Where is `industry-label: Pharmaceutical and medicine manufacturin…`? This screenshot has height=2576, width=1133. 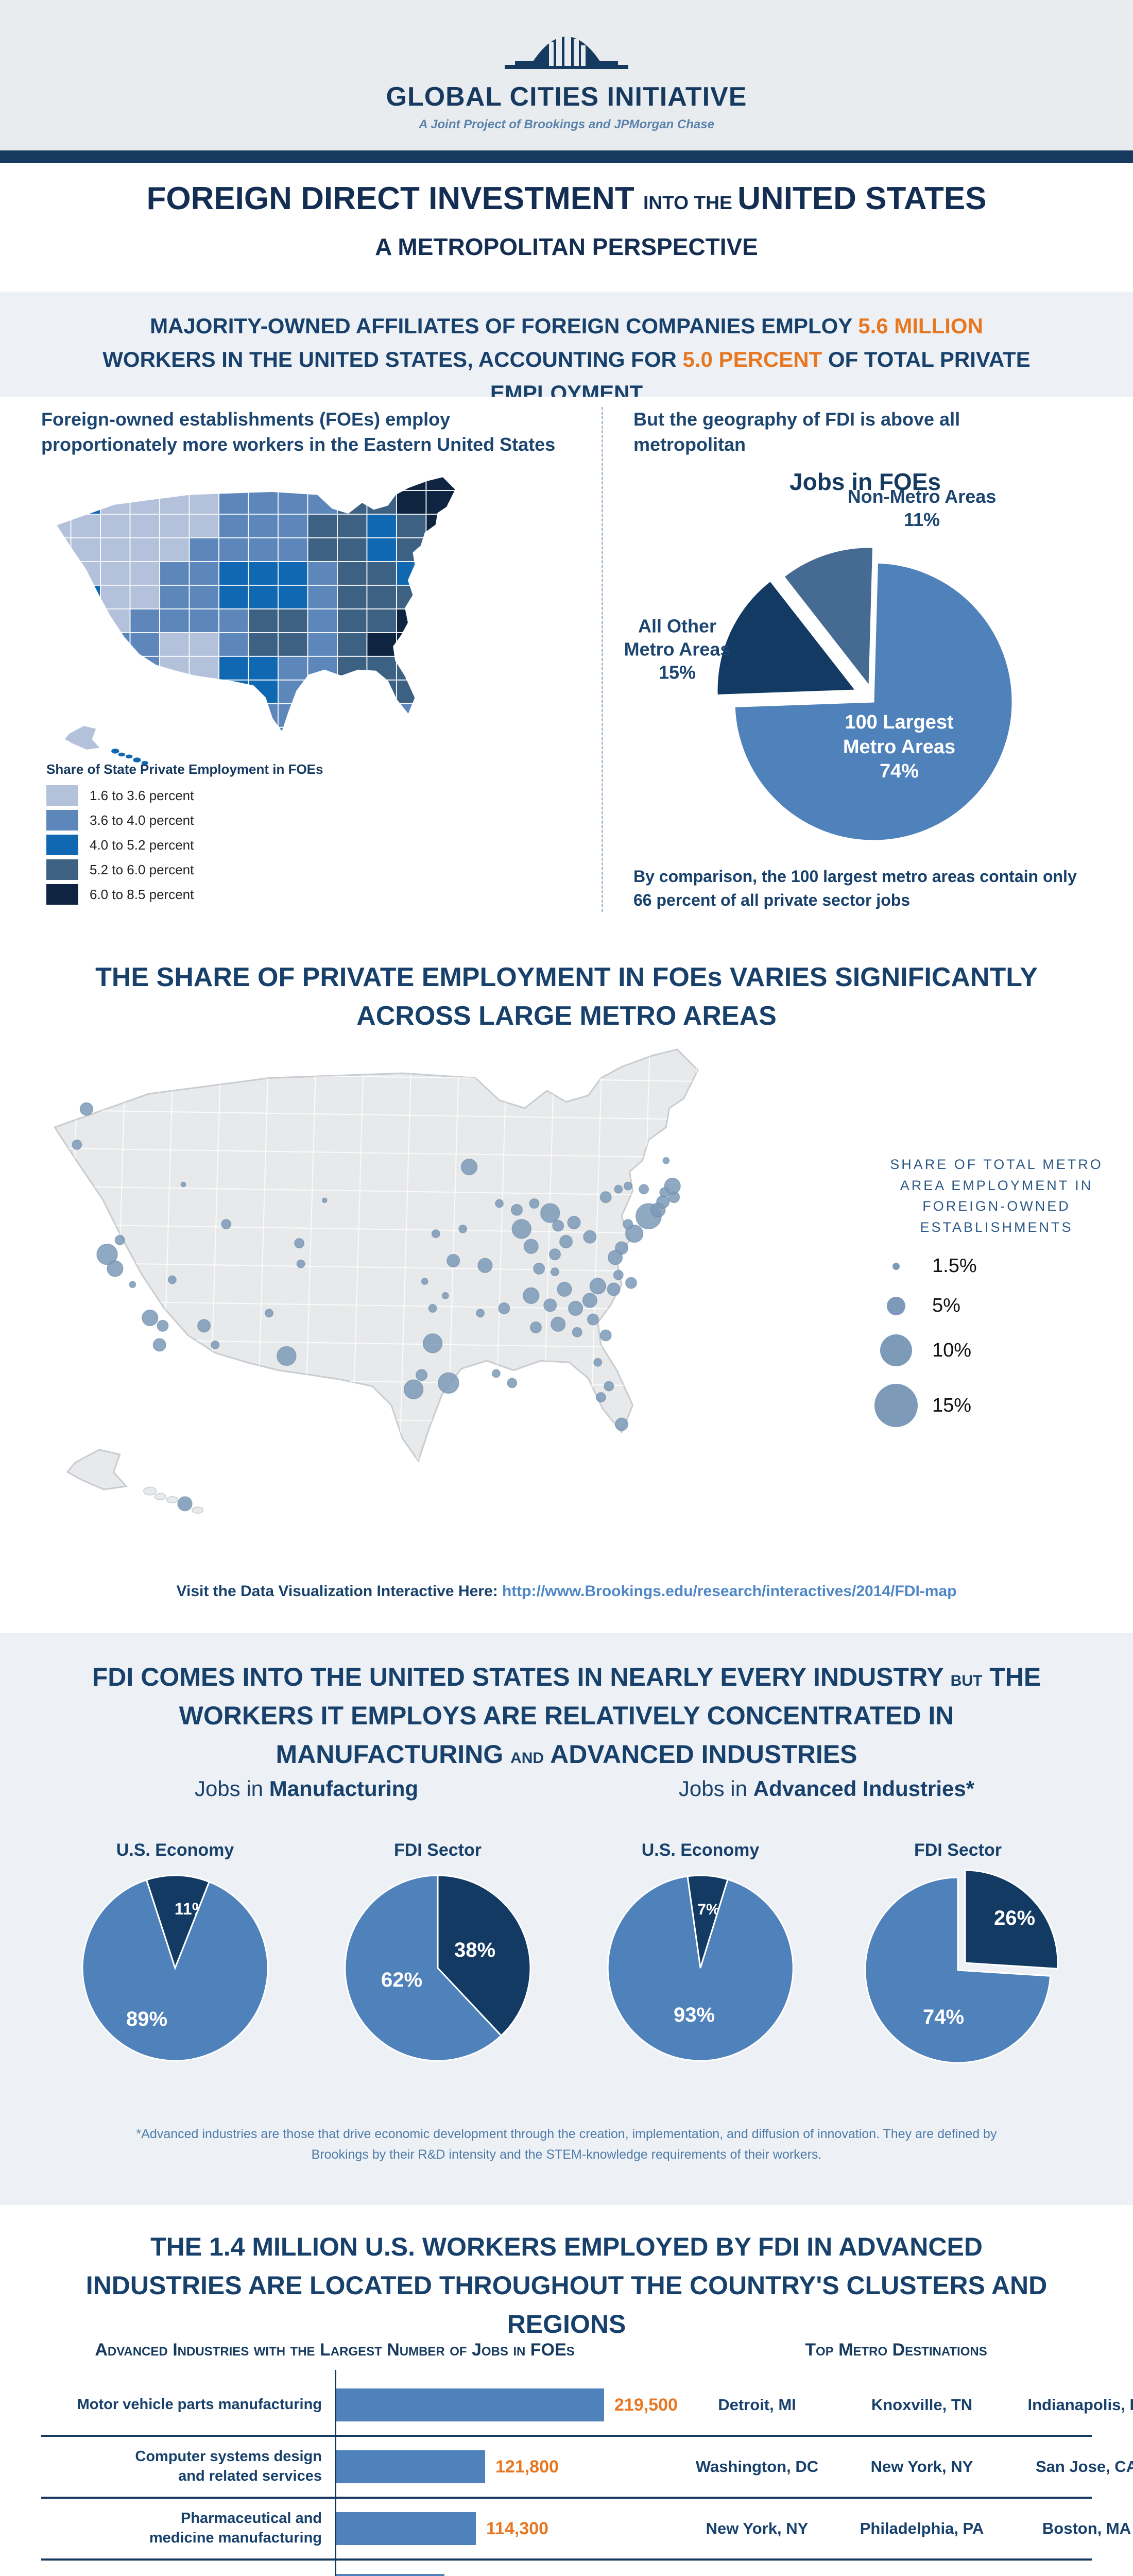 industry-label: Pharmaceutical and medicine manufacturin… is located at coordinates (235, 2528).